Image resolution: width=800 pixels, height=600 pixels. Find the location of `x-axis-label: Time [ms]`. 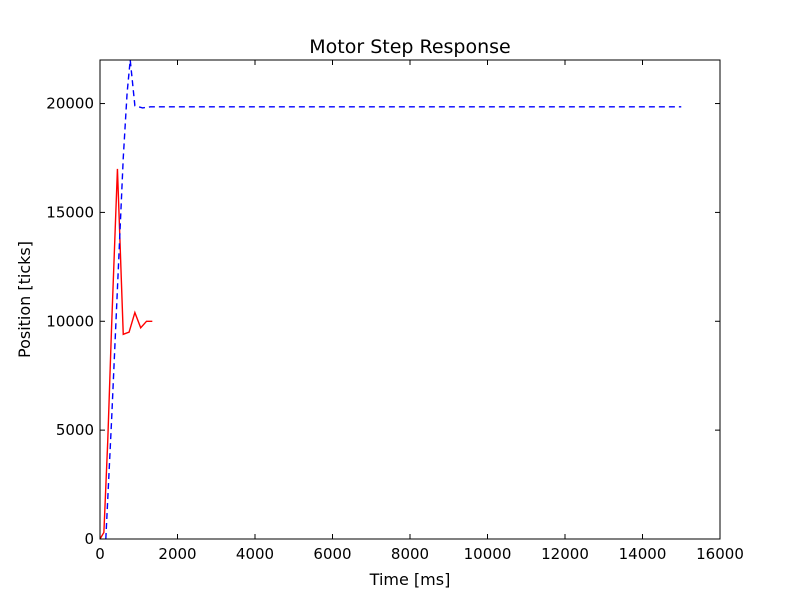

x-axis-label: Time [ms] is located at coordinates (410, 579).